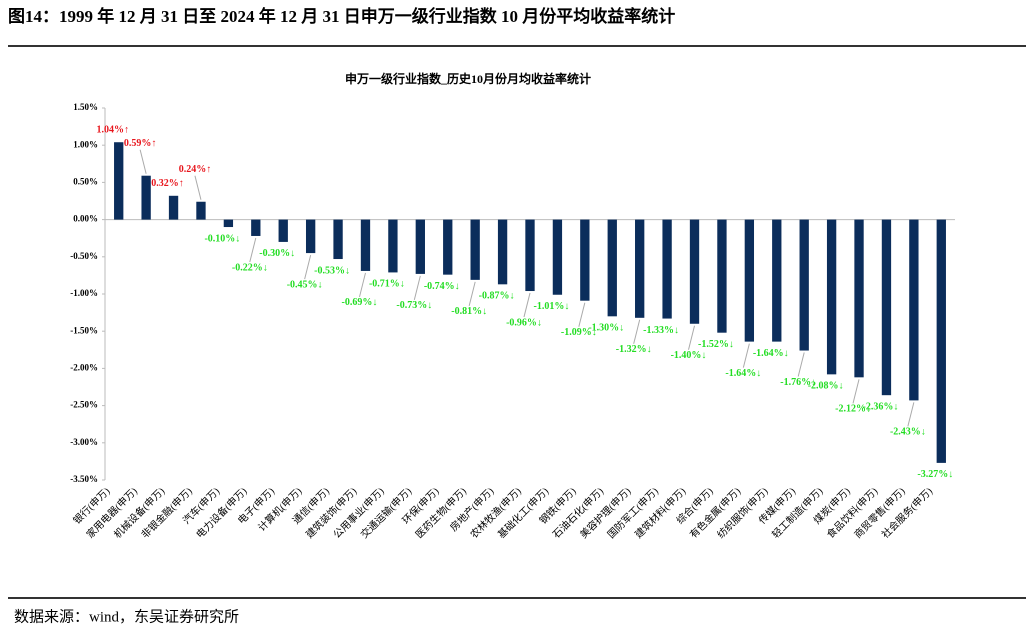 This screenshot has width=1032, height=639. What do you see at coordinates (277, 253) in the screenshot?
I see `value-label: -0.30%↓` at bounding box center [277, 253].